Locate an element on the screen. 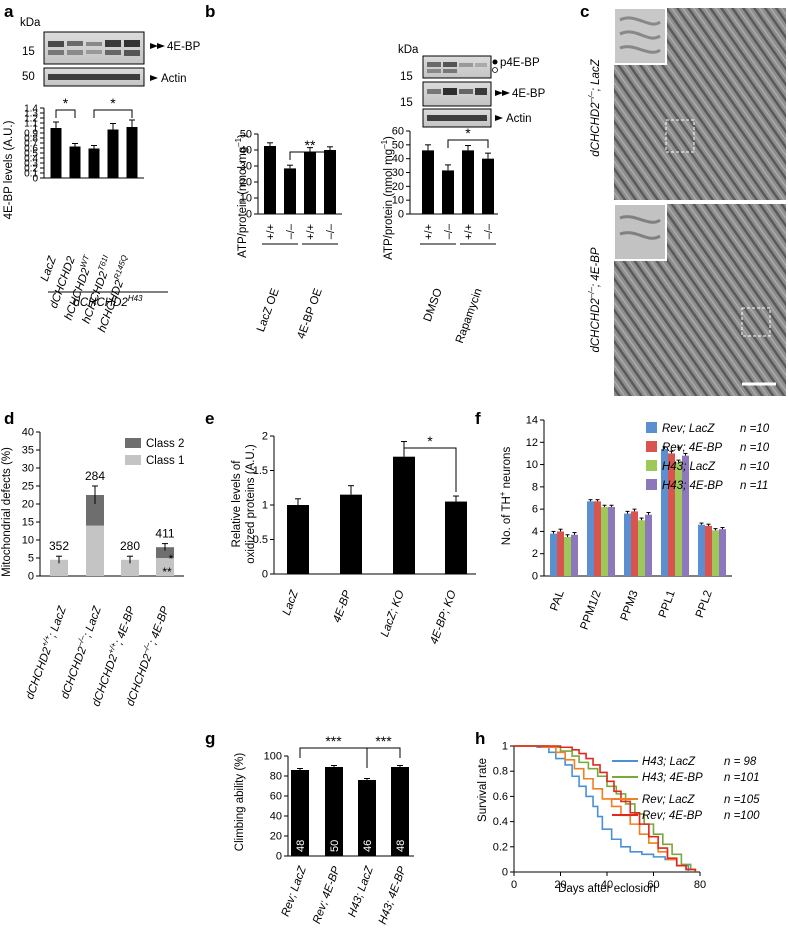 The width and height of the screenshot is (788, 930). panel-f-legend-n-0: n =10 is located at coordinates (755, 429).